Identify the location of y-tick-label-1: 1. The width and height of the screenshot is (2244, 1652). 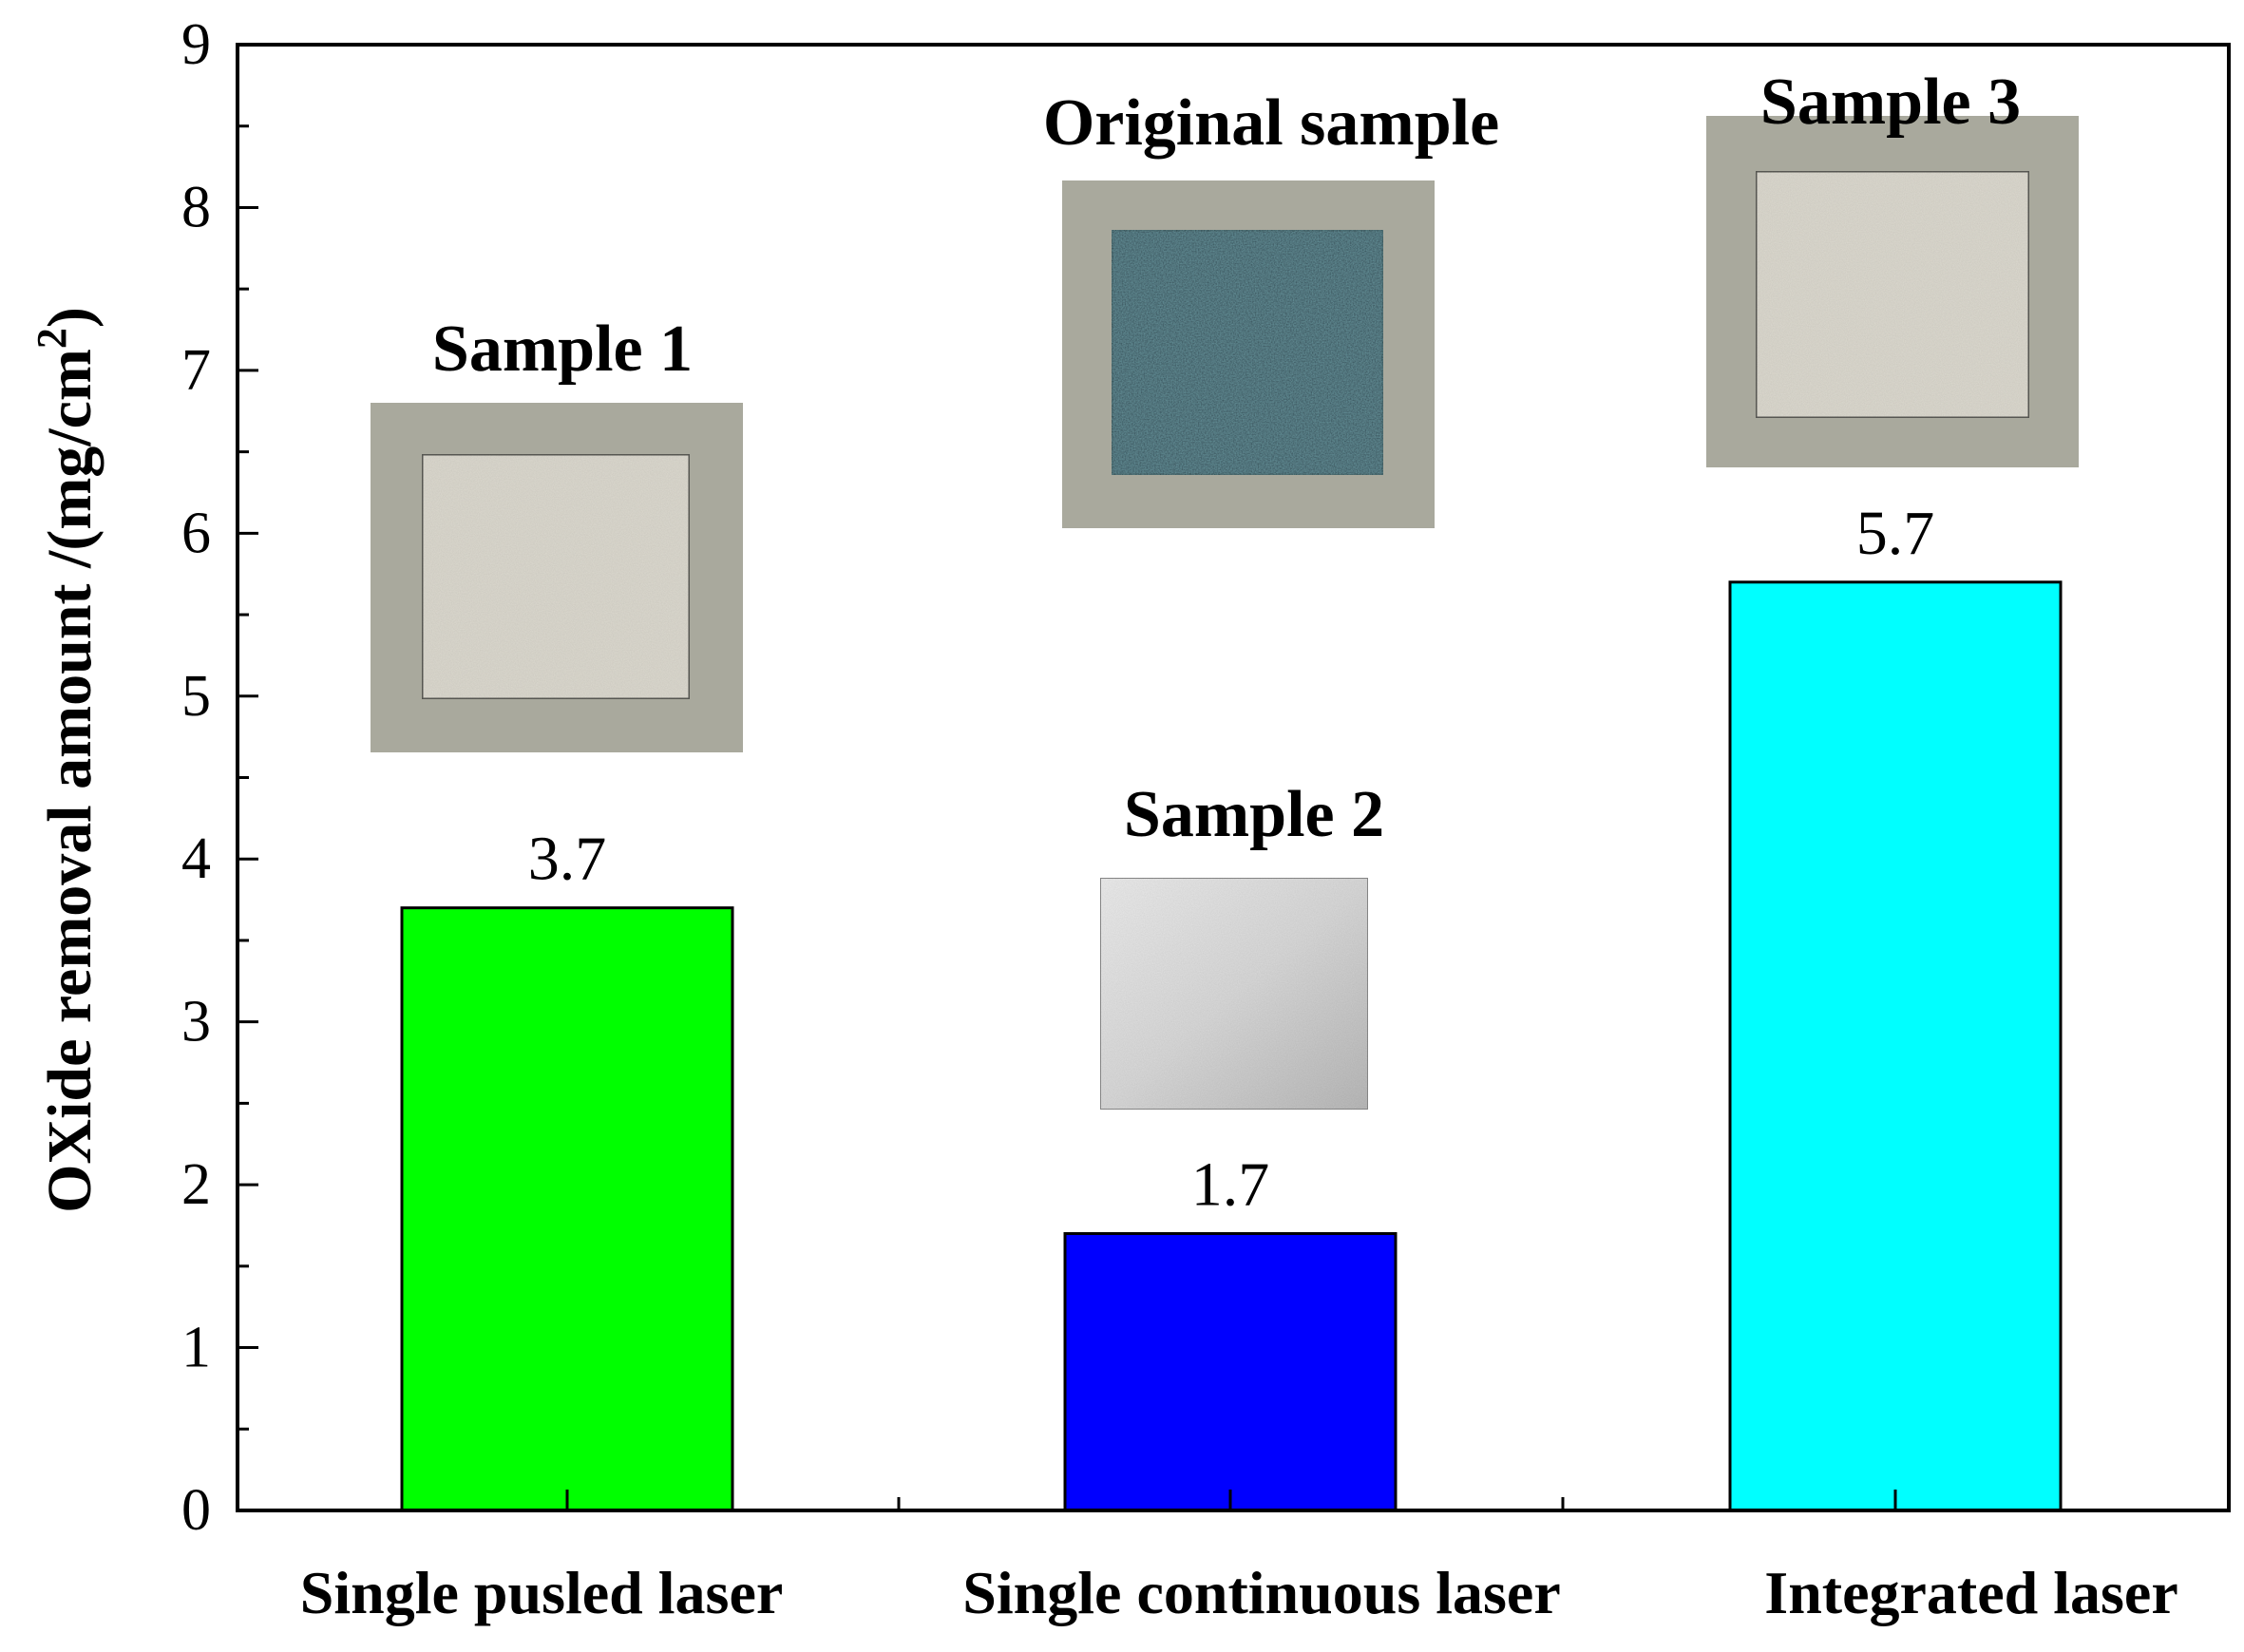
(196, 1348).